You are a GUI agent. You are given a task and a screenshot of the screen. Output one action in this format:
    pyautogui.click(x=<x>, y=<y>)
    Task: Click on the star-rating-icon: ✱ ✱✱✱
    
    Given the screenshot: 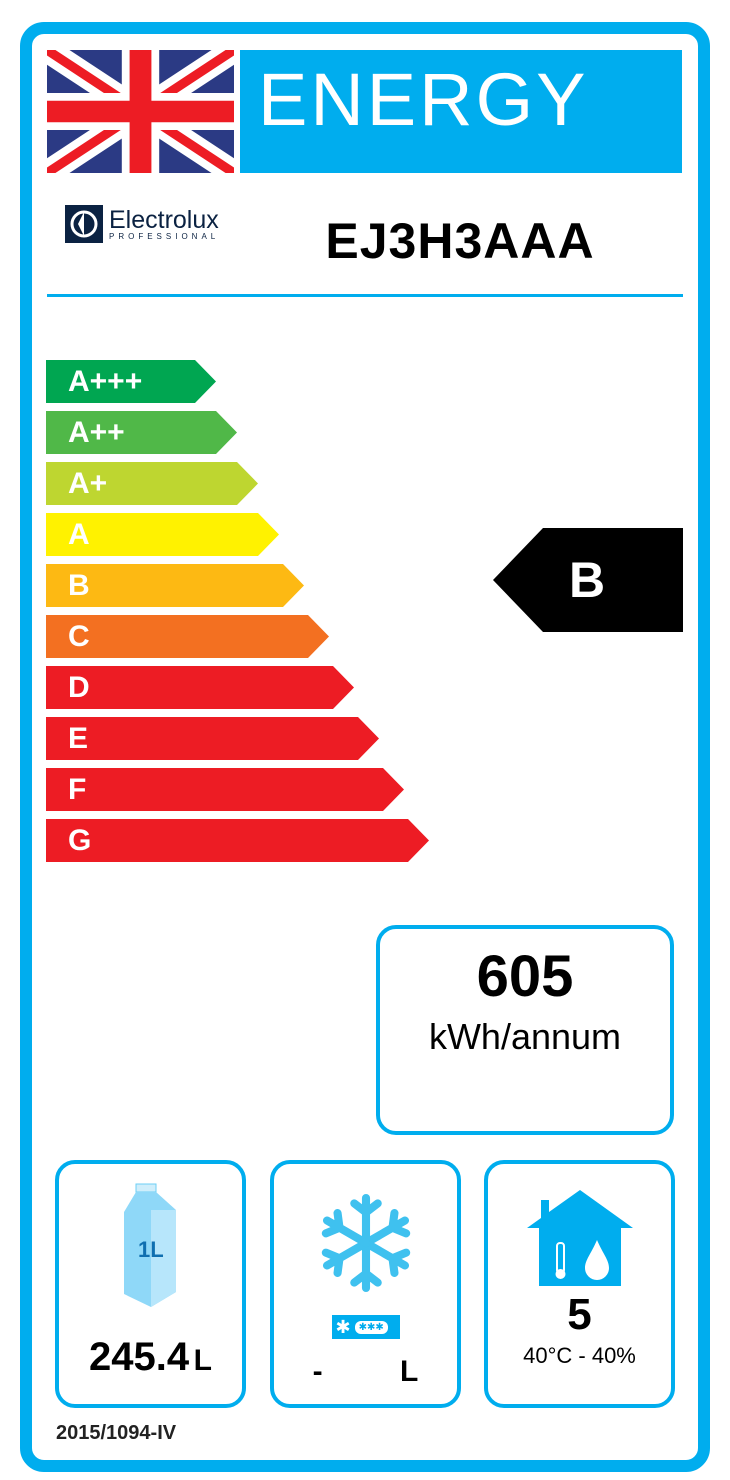 What is the action you would take?
    pyautogui.click(x=365, y=1327)
    